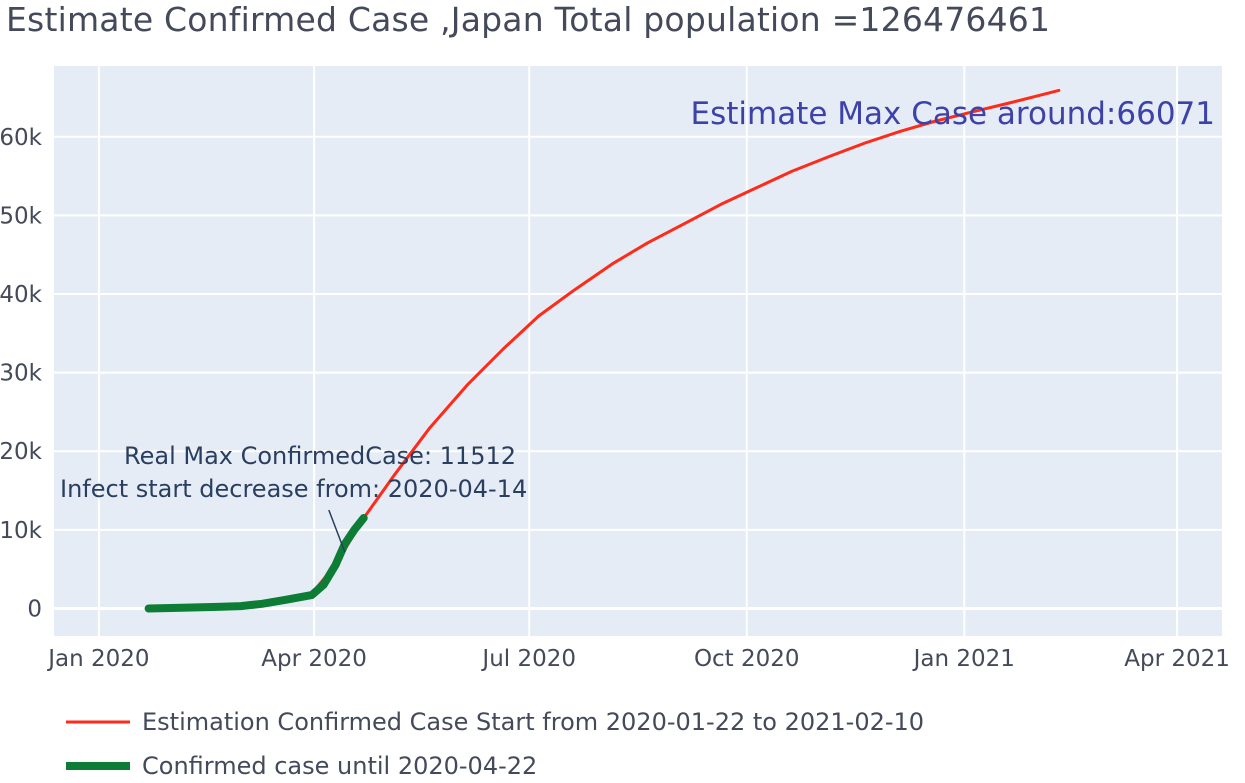  Describe the element at coordinates (98, 722) in the screenshot. I see `legend-swatch-red` at that location.